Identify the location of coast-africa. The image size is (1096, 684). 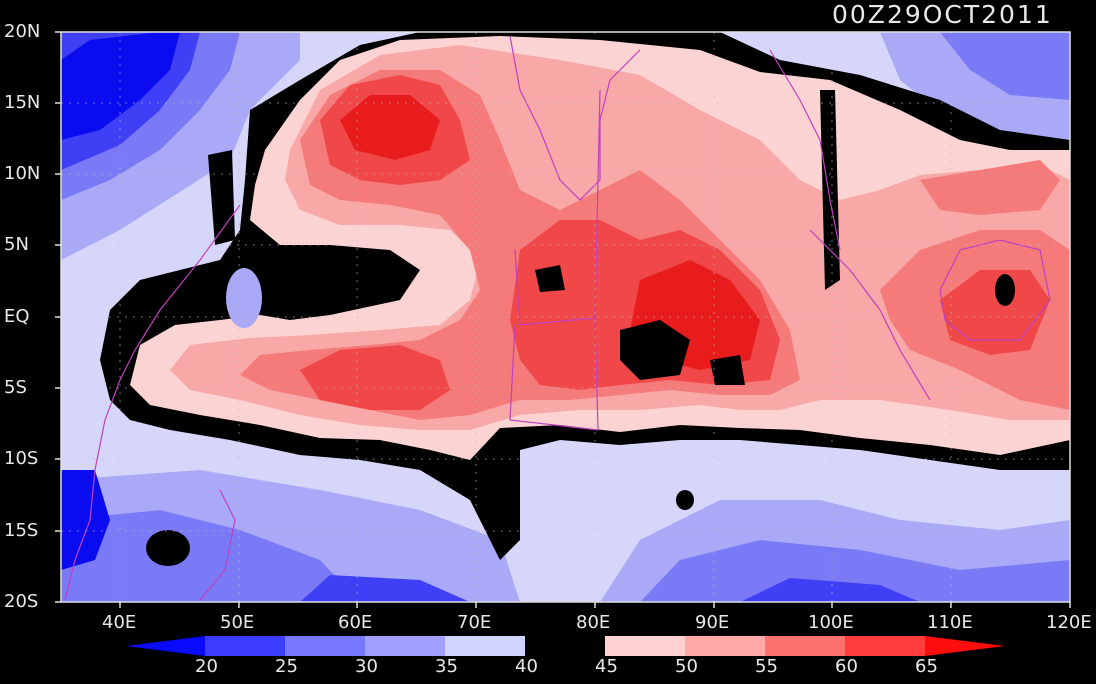
(152, 402).